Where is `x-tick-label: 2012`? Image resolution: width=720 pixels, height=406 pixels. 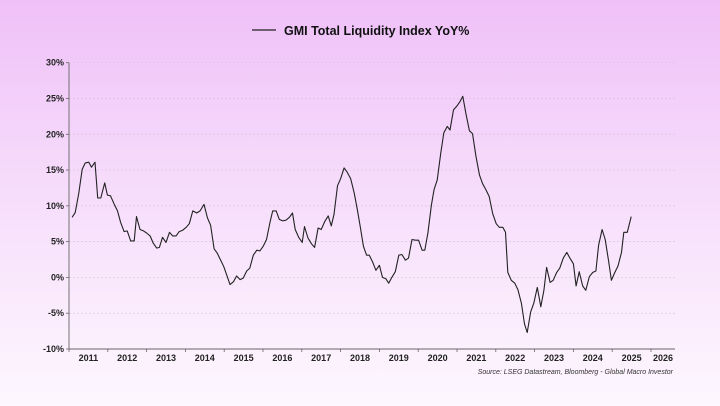 x-tick-label: 2012 is located at coordinates (127, 358).